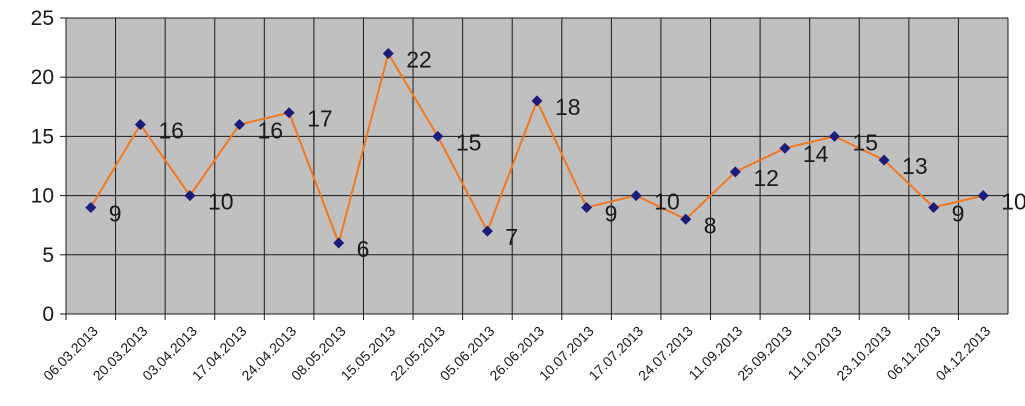 The image size is (1025, 406). Describe the element at coordinates (48, 255) in the screenshot. I see `y-tick-label: 5` at that location.